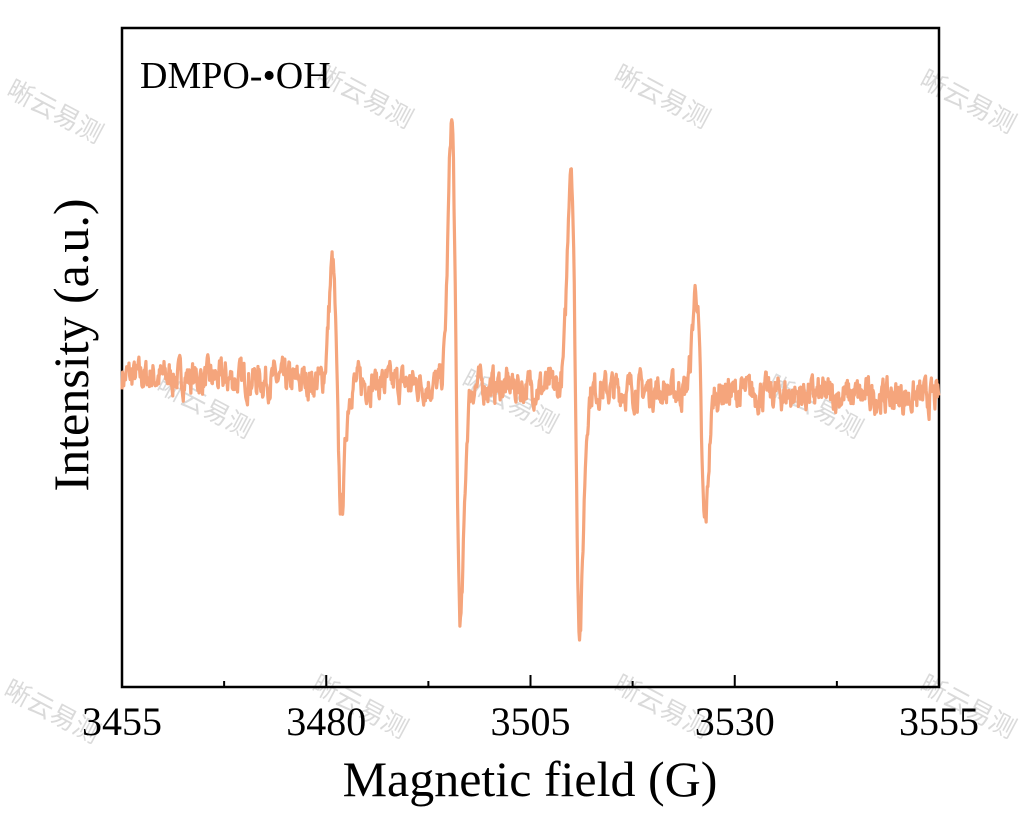 Image resolution: width=1024 pixels, height=817 pixels. What do you see at coordinates (530, 681) in the screenshot?
I see `x-axis-ticks` at bounding box center [530, 681].